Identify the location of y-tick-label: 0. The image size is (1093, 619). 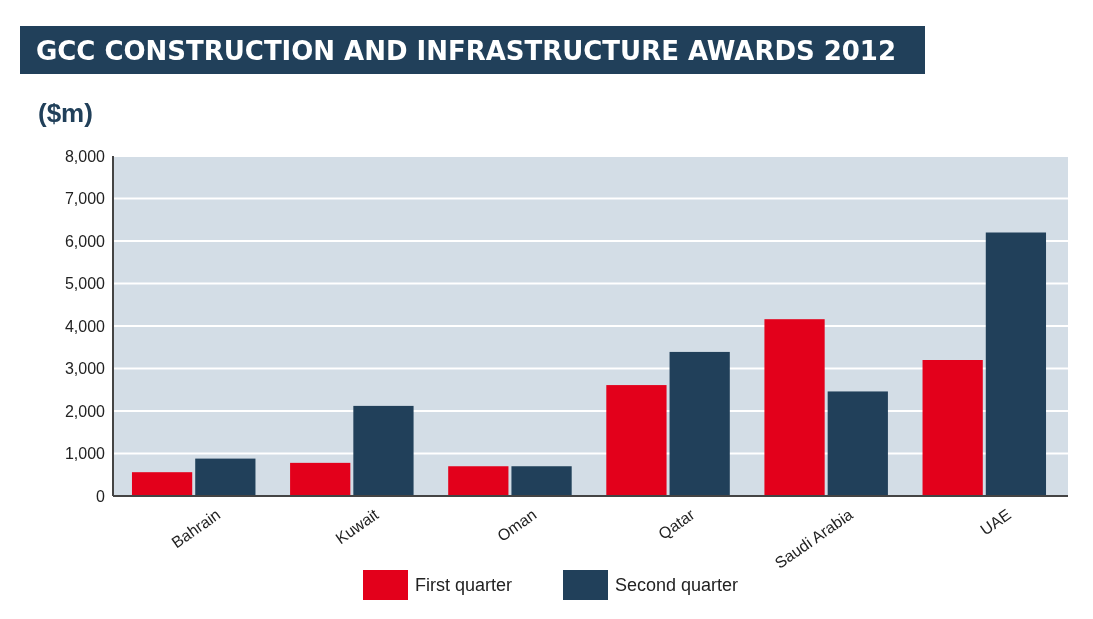
(101, 496).